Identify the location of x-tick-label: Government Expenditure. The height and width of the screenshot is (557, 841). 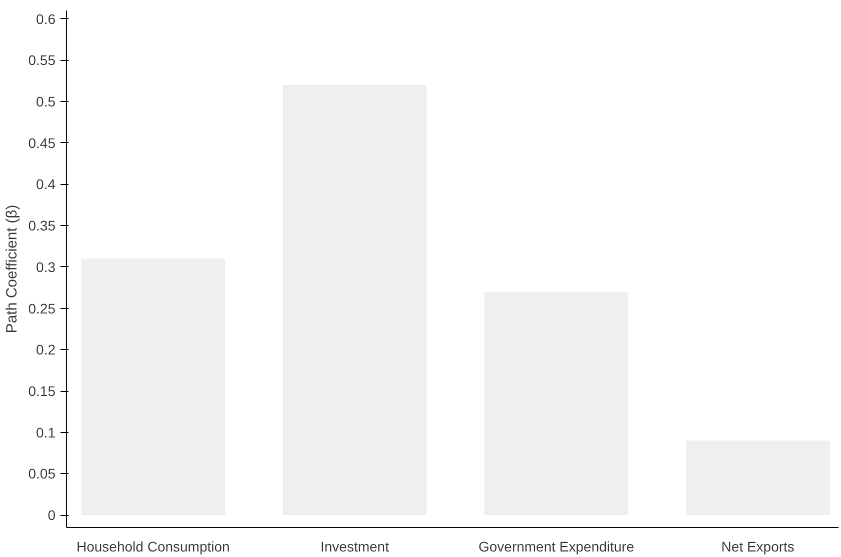
(556, 546).